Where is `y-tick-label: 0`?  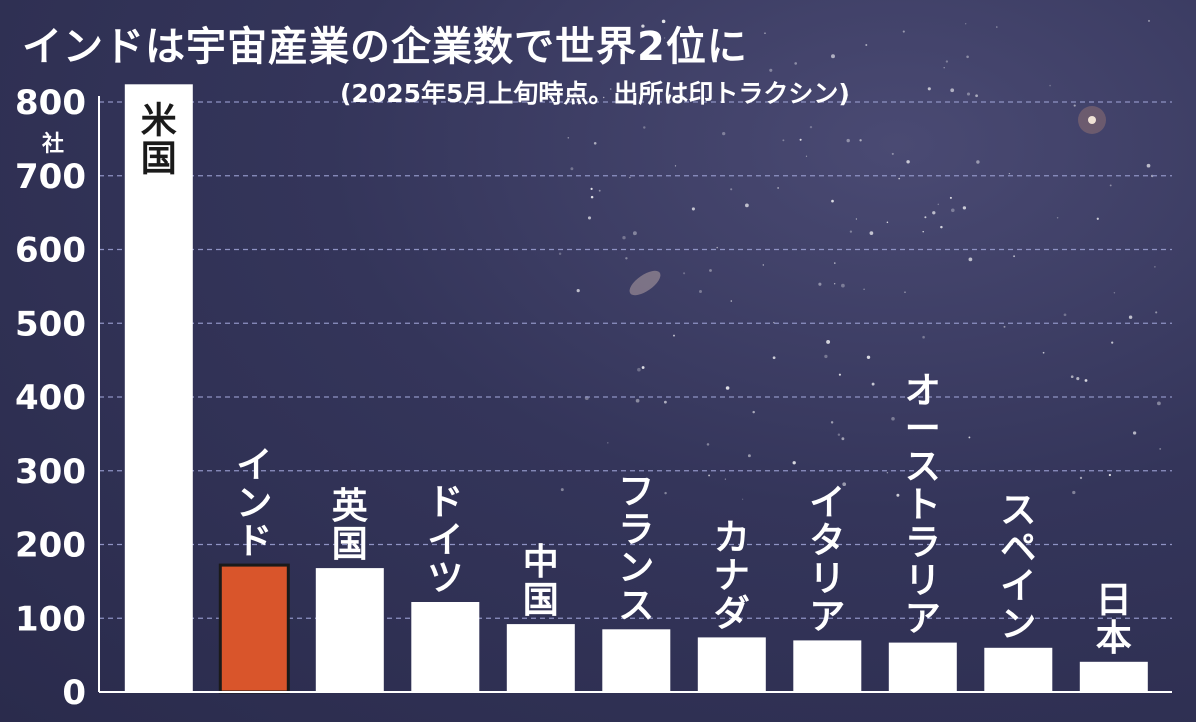 y-tick-label: 0 is located at coordinates (74, 693).